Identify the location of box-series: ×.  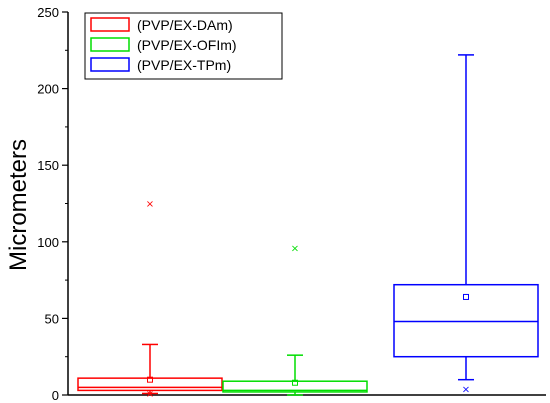
(295, 319).